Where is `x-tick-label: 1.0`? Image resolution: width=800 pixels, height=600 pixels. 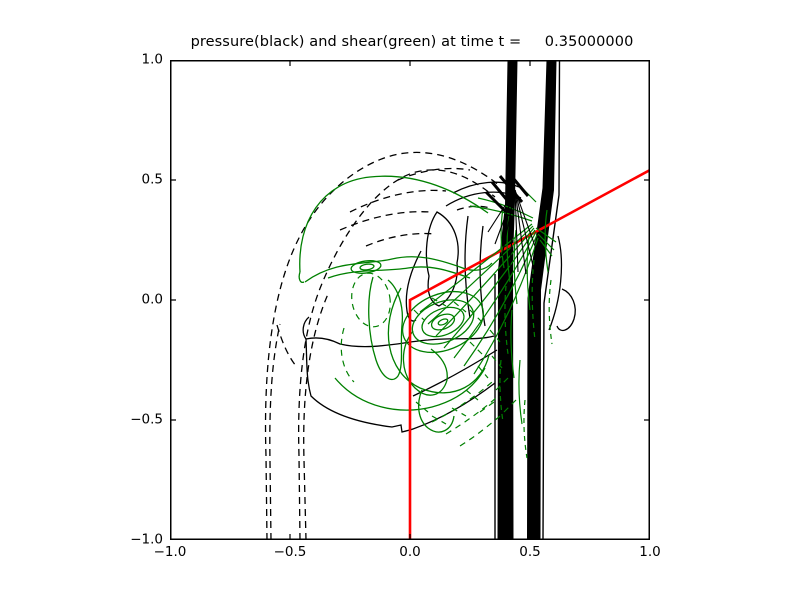
x-tick-label: 1.0 is located at coordinates (650, 552).